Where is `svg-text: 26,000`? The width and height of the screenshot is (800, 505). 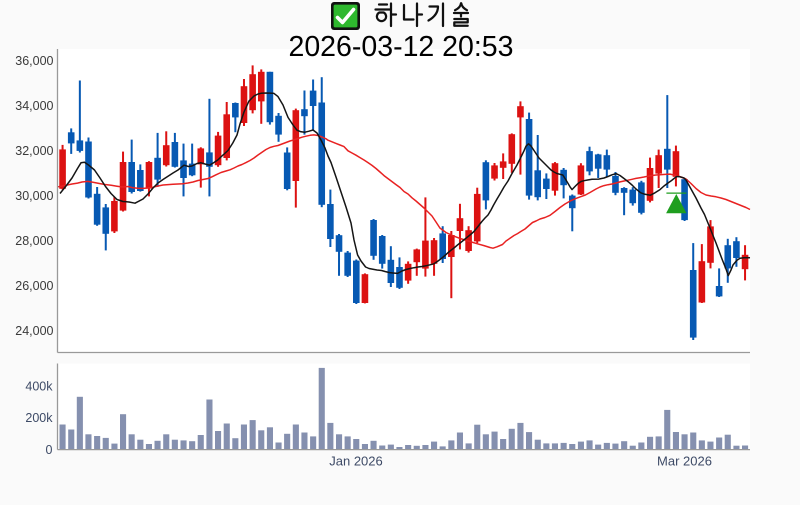
svg-text: 26,000 is located at coordinates (34, 286).